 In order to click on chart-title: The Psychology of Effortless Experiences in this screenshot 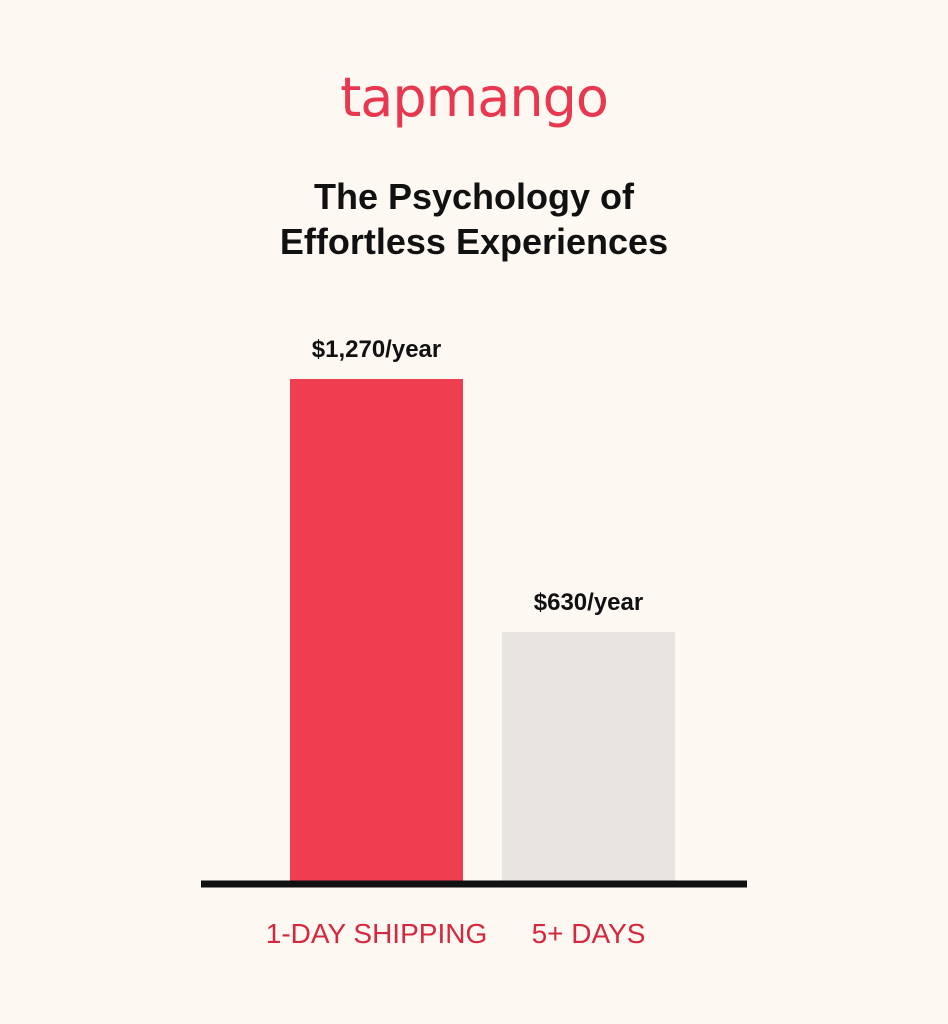, I will do `click(474, 219)`.